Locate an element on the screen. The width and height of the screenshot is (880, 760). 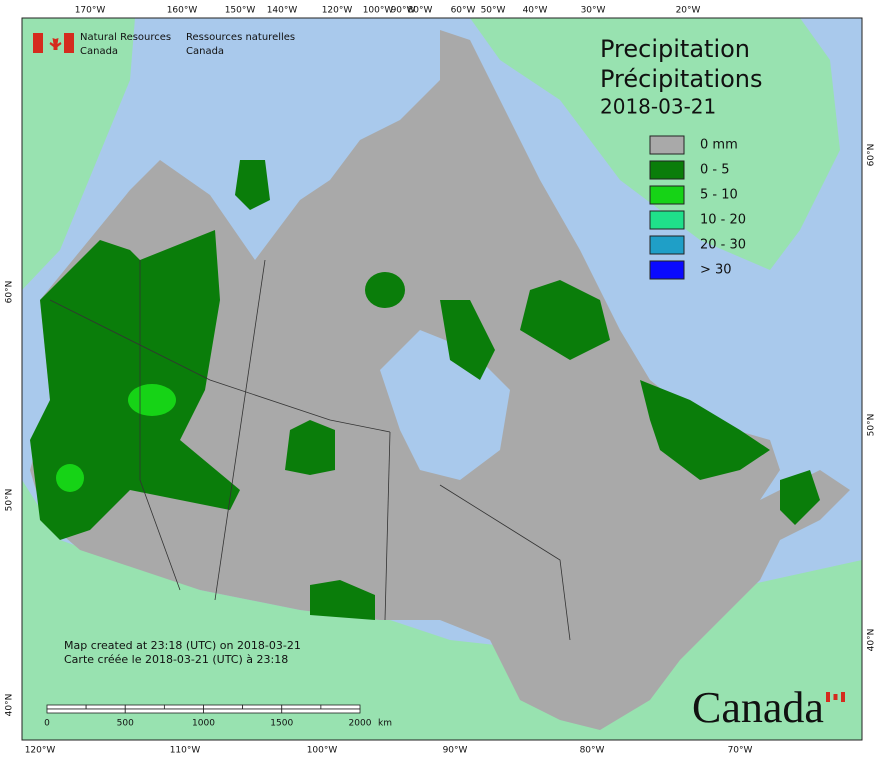
scale-unit: km is located at coordinates (385, 724).